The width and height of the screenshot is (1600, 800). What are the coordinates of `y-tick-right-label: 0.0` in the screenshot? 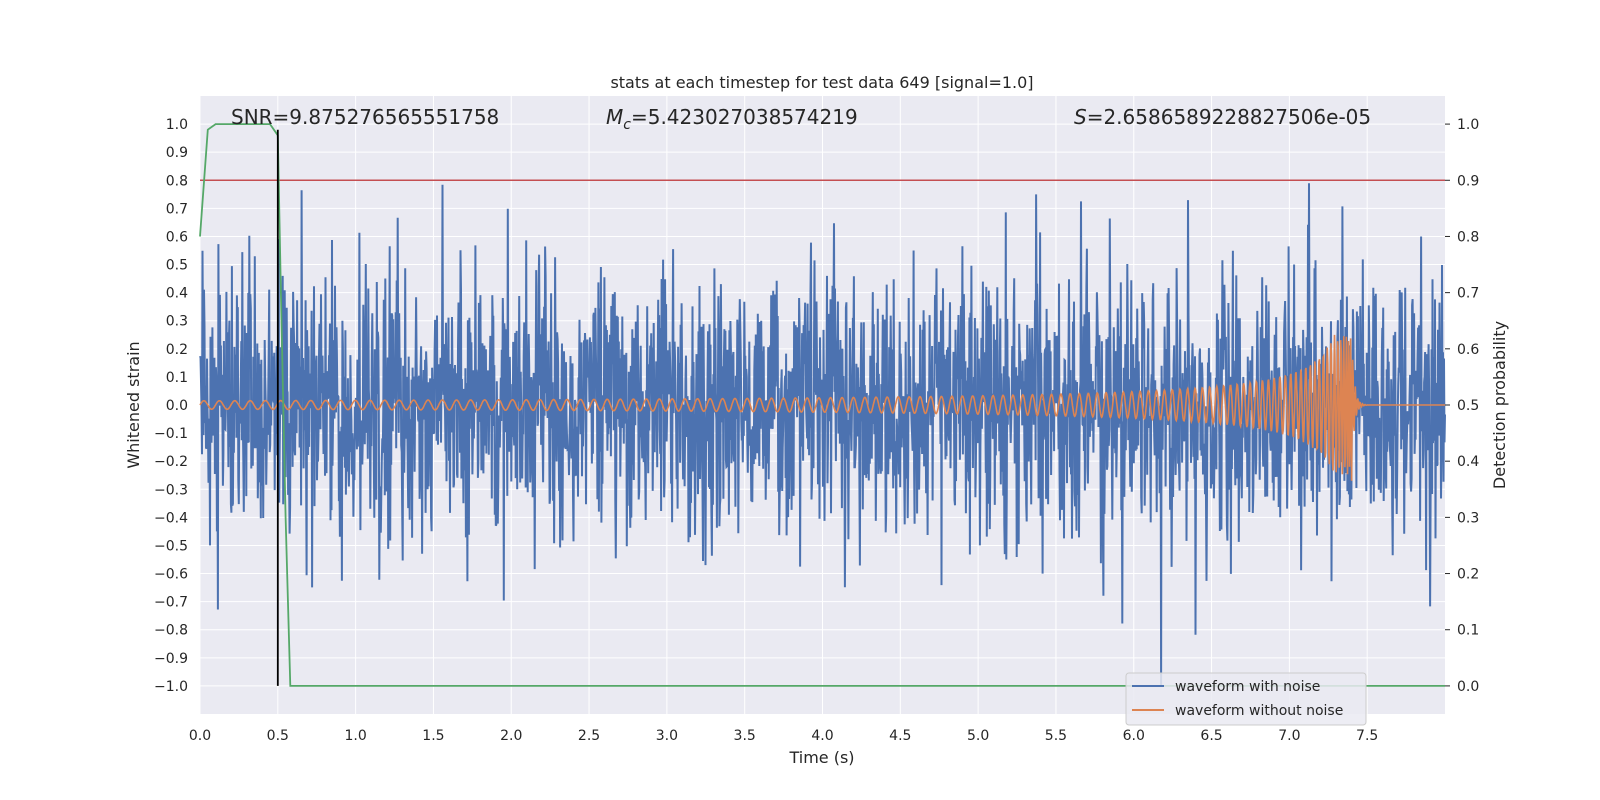 It's located at (1468, 687).